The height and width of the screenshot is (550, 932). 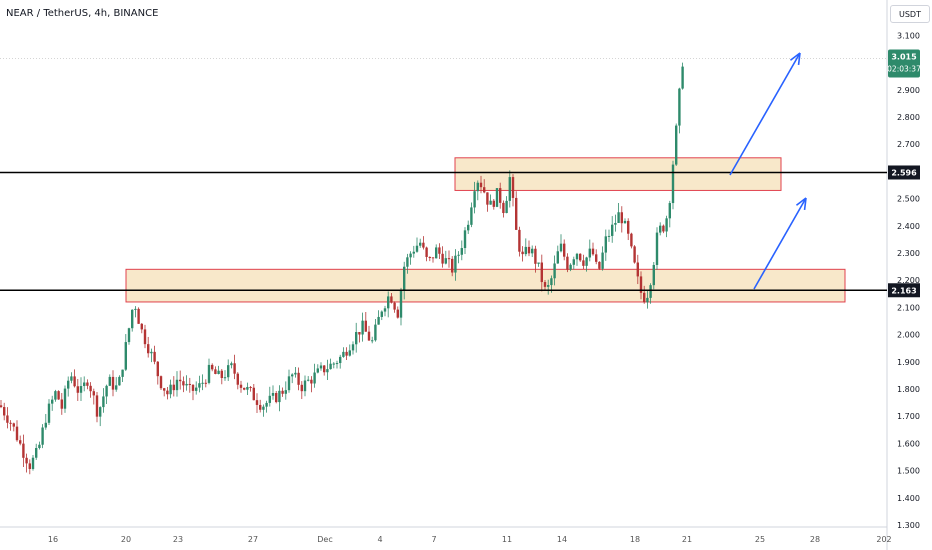 I want to click on countdown-label: 02:03:37, so click(x=904, y=69).